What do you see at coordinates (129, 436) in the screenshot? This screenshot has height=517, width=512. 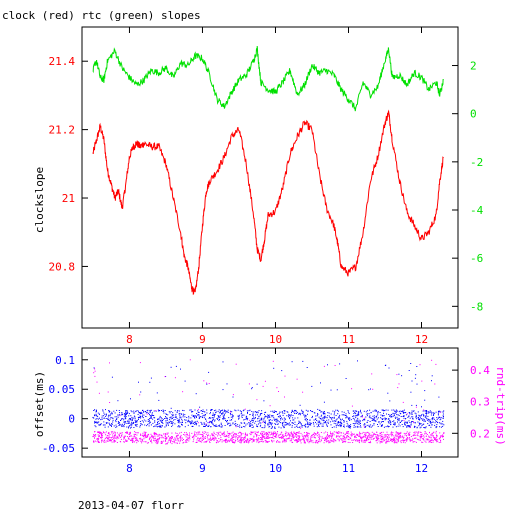 I see `data-point-anchor` at bounding box center [129, 436].